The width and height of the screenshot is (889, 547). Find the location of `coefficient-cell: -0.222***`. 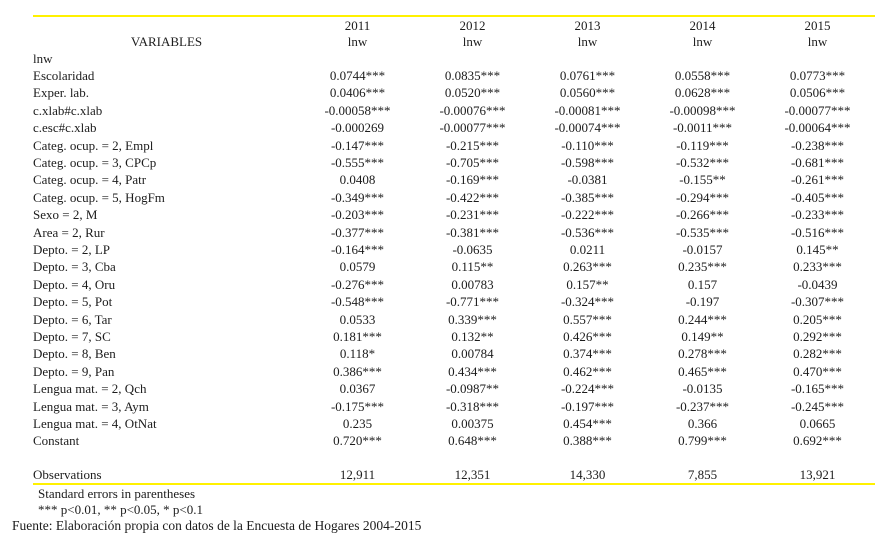

coefficient-cell: -0.222*** is located at coordinates (587, 215).